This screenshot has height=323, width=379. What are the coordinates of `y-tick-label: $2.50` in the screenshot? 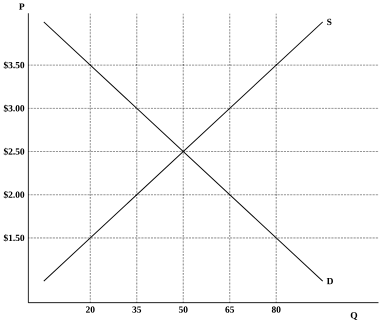 It's located at (14, 152).